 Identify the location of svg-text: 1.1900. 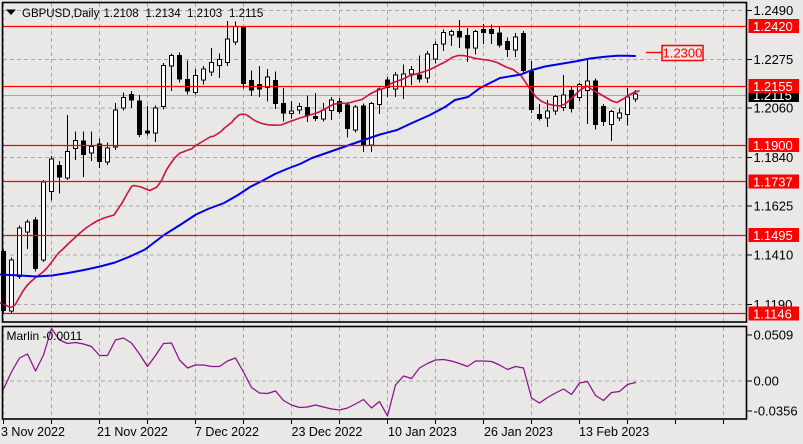
(773, 145).